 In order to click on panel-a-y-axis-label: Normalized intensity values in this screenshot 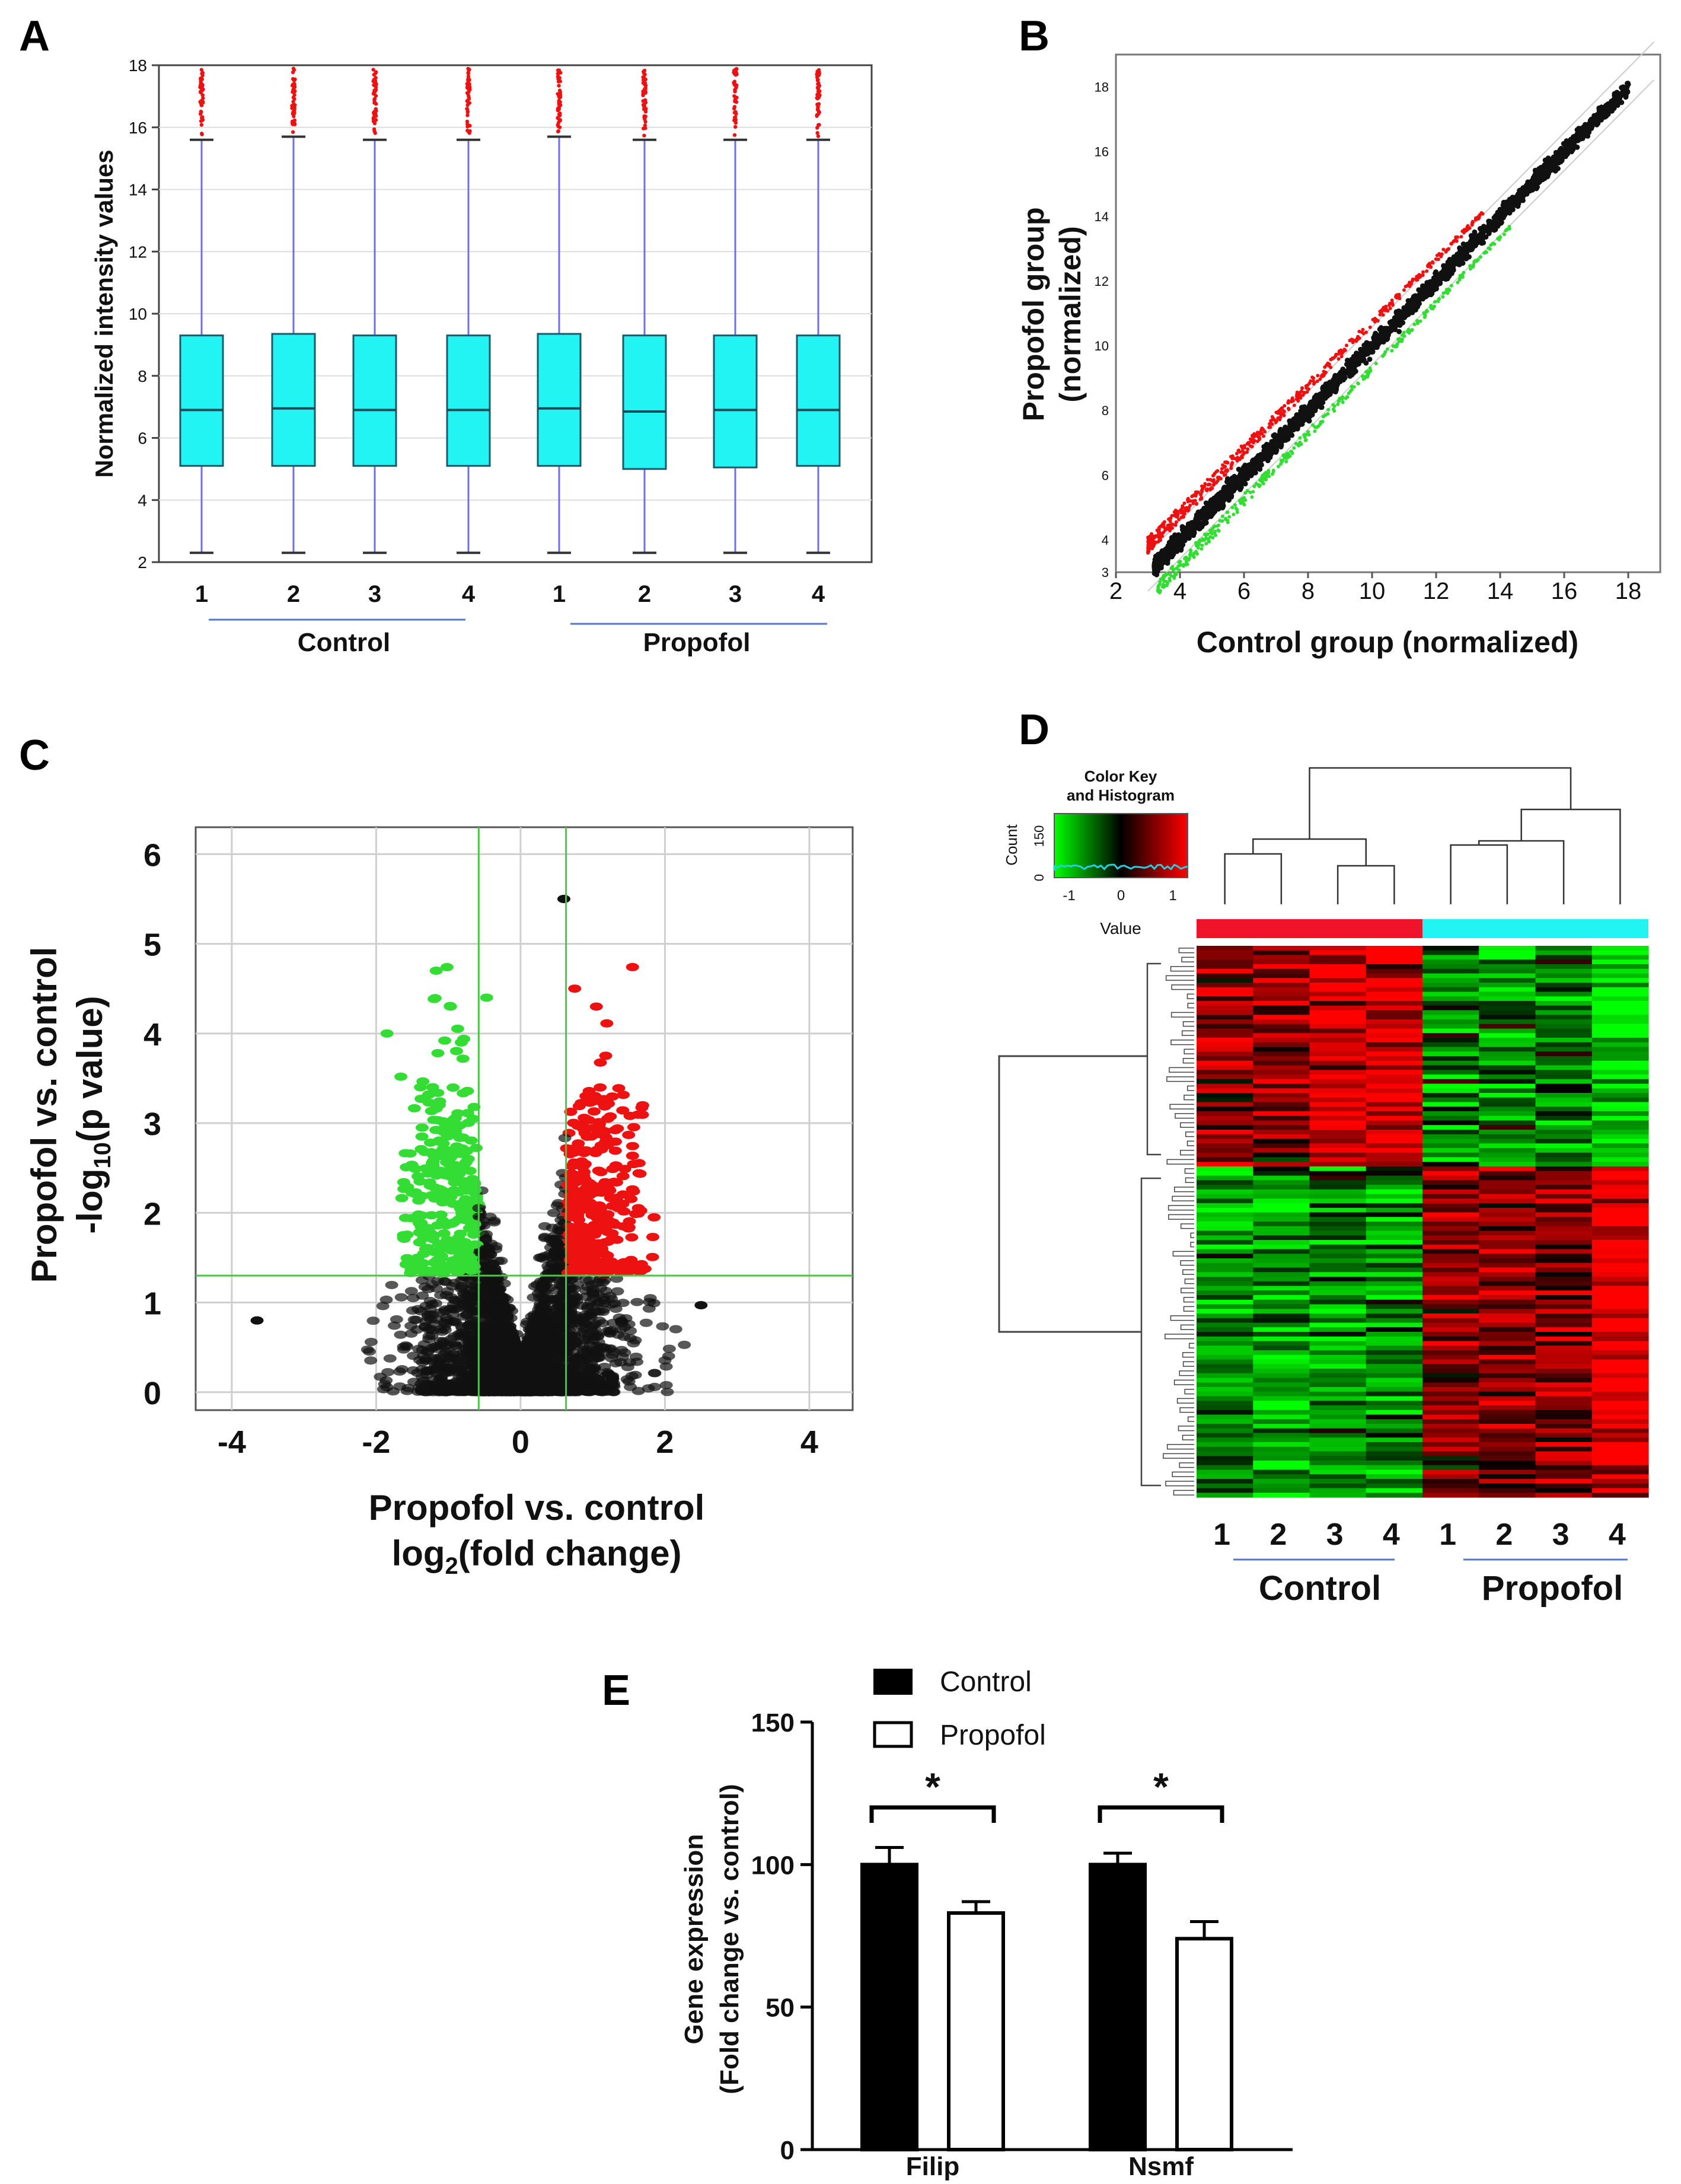, I will do `click(104, 313)`.